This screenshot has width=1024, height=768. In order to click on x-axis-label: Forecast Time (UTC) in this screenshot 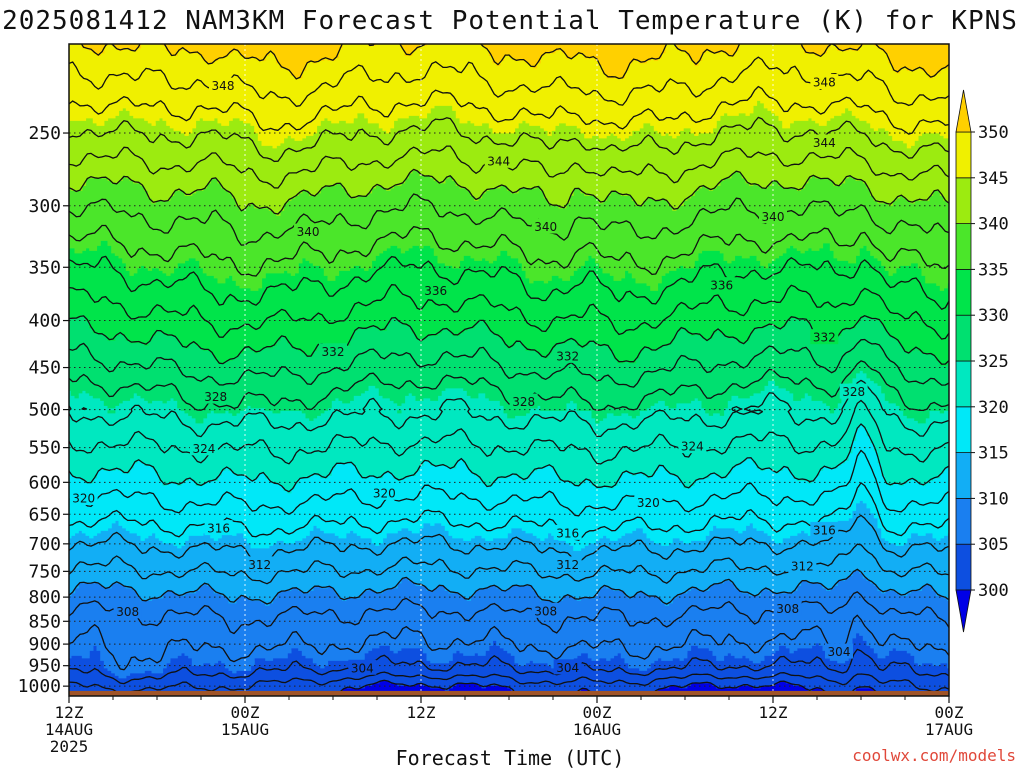, I will do `click(510, 757)`.